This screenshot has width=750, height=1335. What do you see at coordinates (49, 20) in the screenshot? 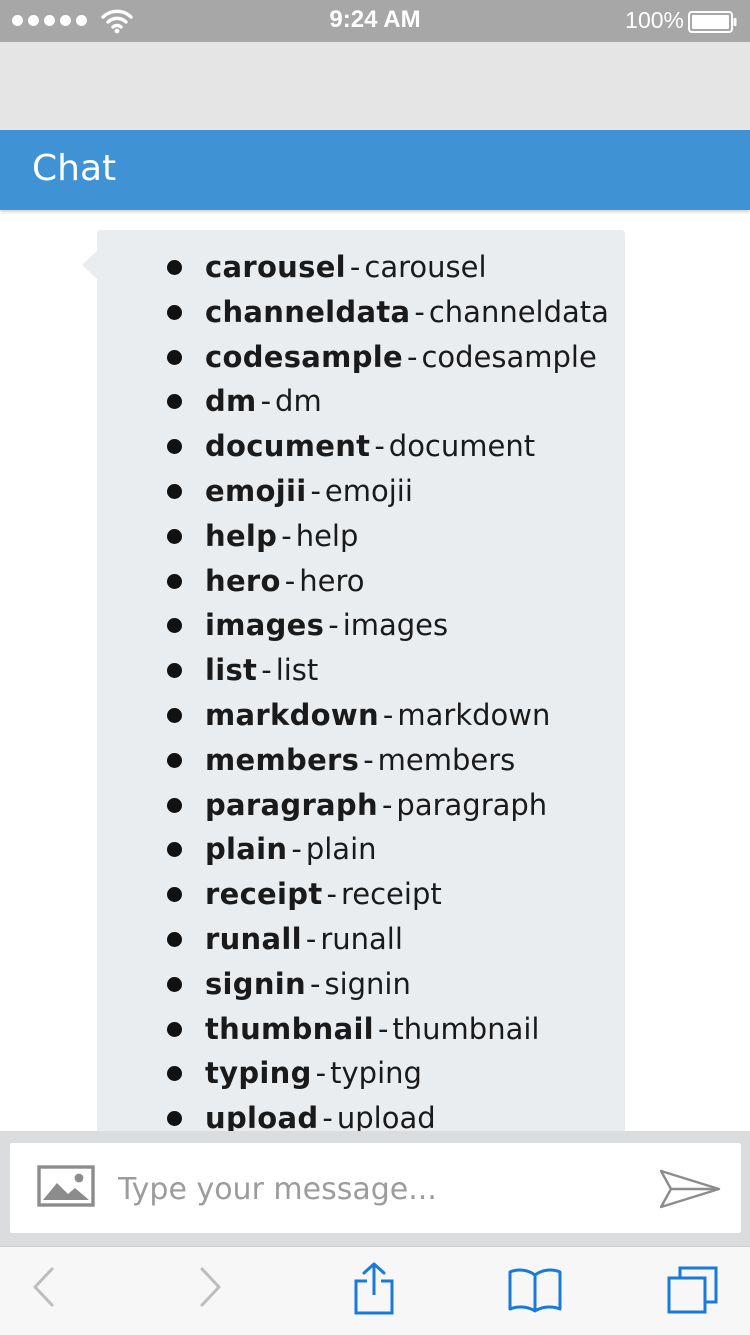
I see `signal-dots-icon` at bounding box center [49, 20].